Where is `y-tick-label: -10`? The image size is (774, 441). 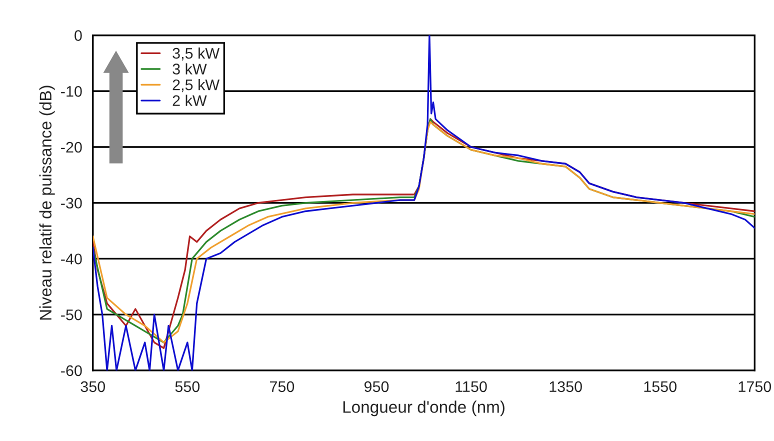 y-tick-label: -10 is located at coordinates (71, 91).